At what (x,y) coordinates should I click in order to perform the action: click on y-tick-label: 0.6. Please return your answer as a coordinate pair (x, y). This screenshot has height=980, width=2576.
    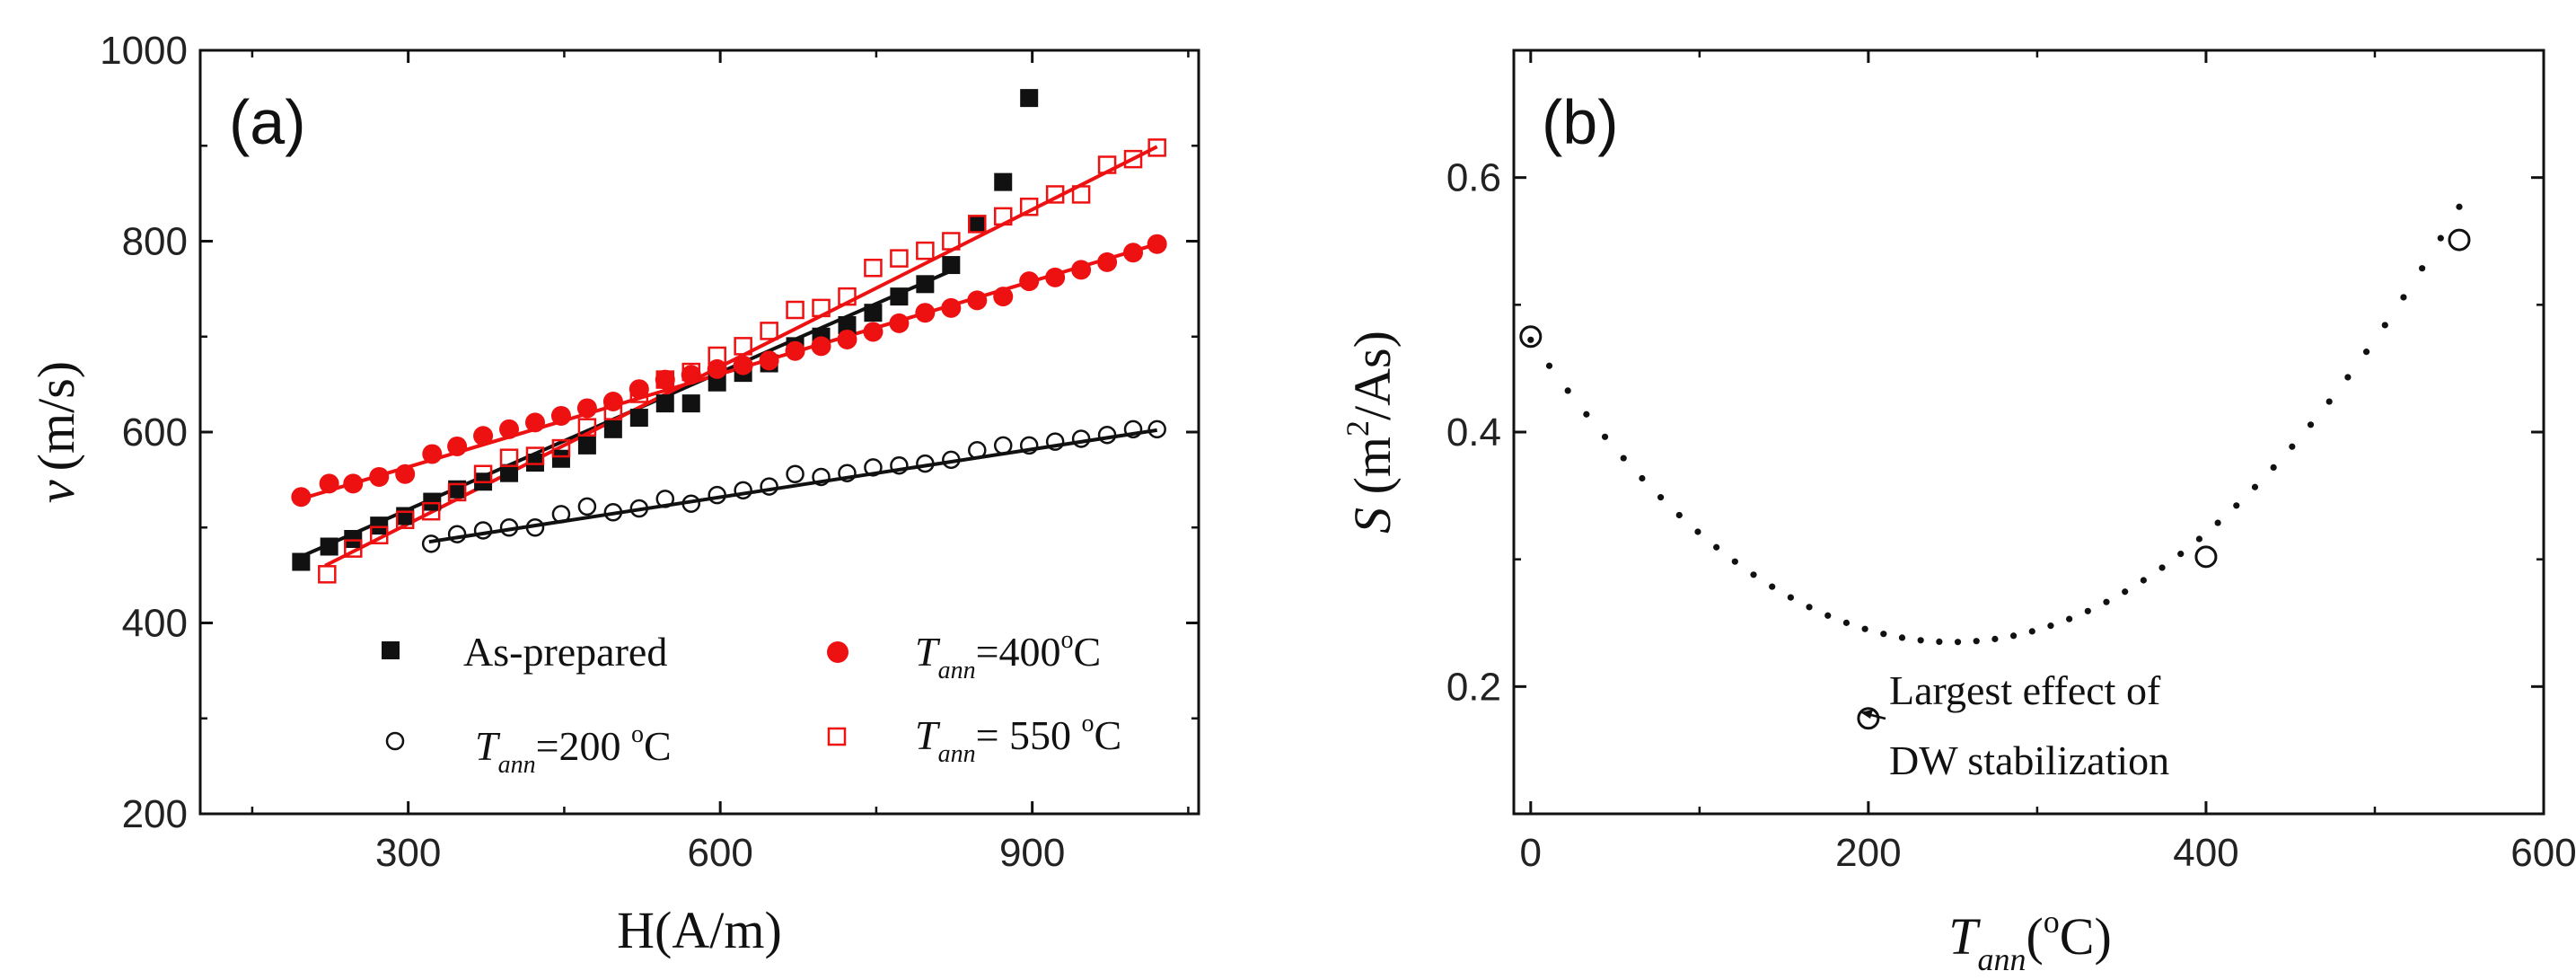
    Looking at the image, I should click on (1473, 178).